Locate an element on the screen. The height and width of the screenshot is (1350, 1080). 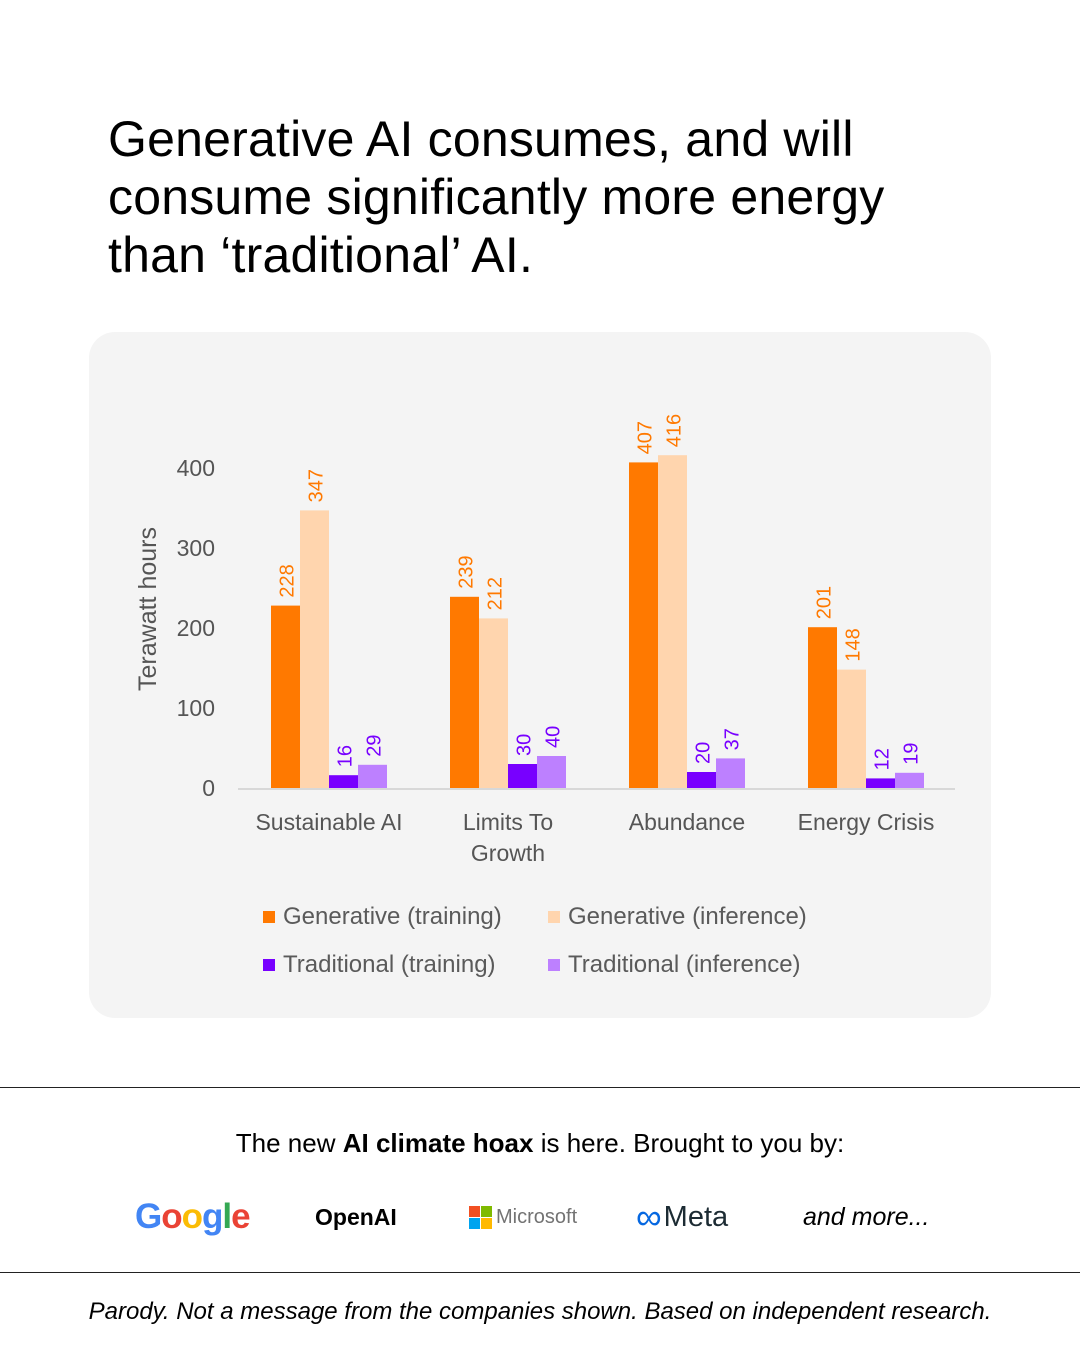
meta-infinity-icon: ∞ is located at coordinates (649, 1216).